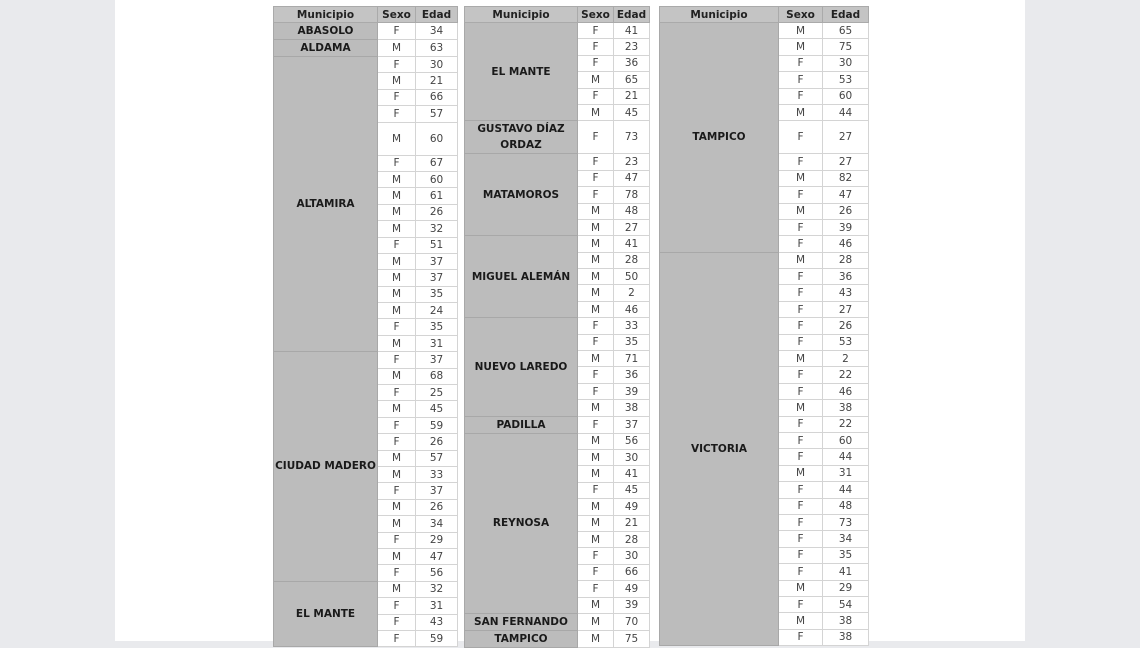 The height and width of the screenshot is (648, 1140). I want to click on table-row: ALDAMA M 63, so click(365, 48).